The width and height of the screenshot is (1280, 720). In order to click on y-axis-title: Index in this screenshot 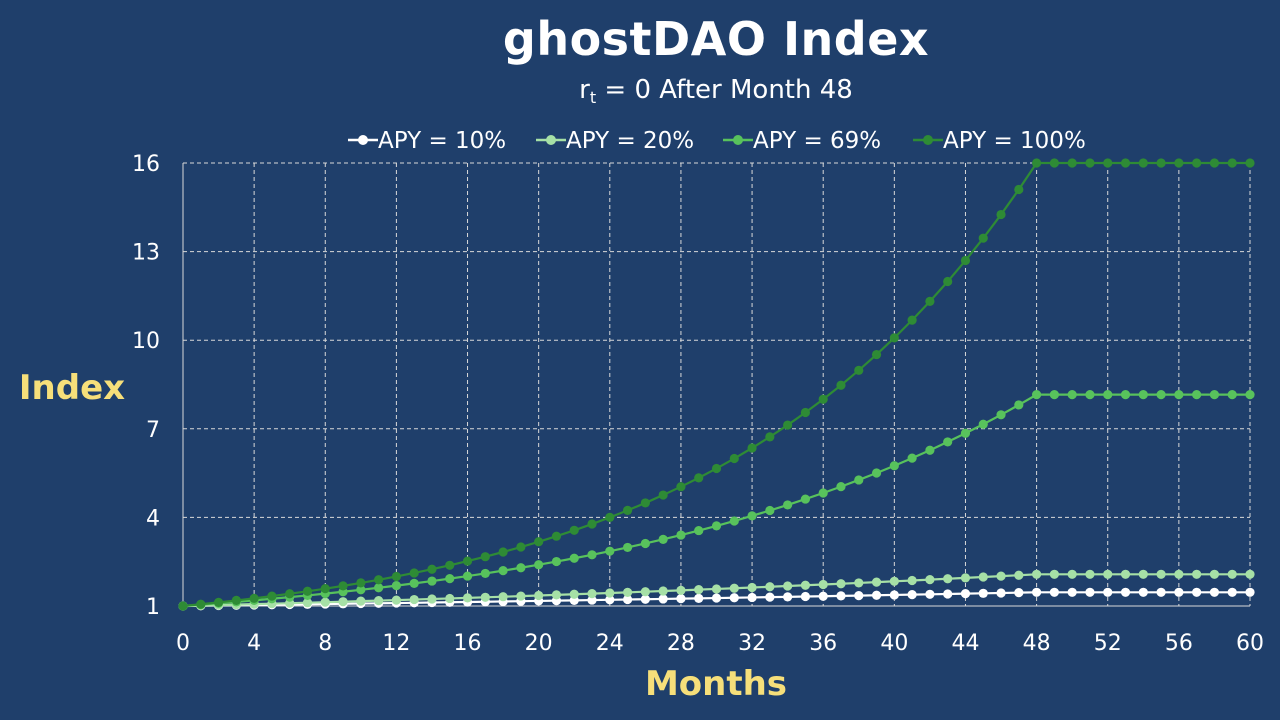, I will do `click(72, 388)`.